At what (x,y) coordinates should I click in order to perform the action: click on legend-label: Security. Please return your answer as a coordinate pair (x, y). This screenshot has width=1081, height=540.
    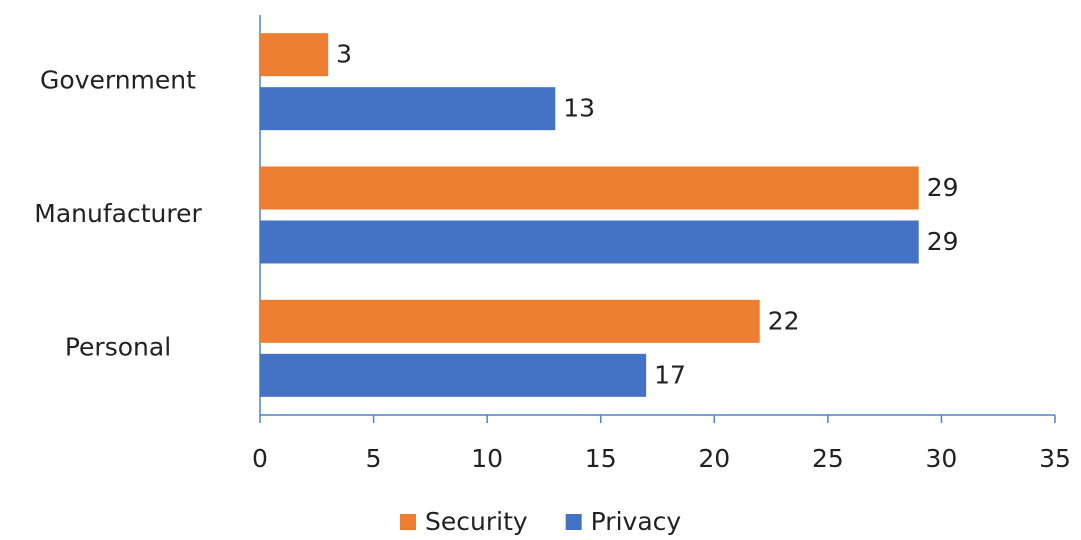
    Looking at the image, I should click on (476, 521).